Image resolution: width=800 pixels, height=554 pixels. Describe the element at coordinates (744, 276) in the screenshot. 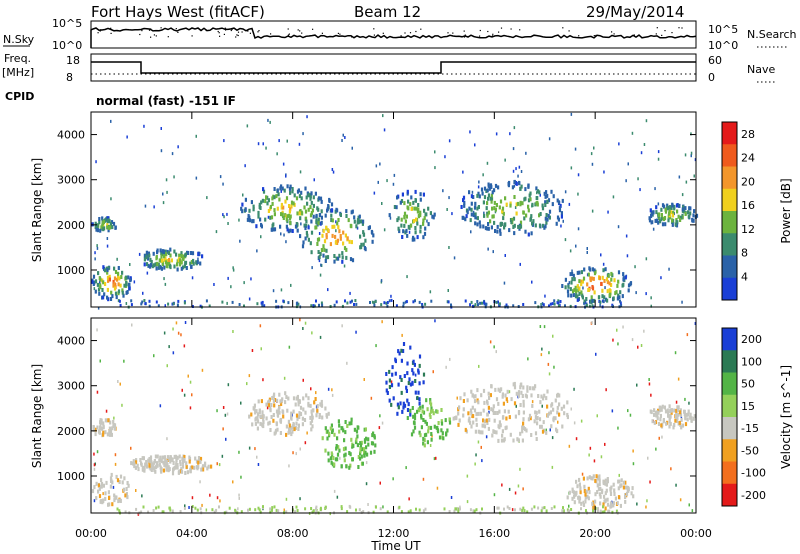

I see `colorbar-tick-label: 4` at that location.